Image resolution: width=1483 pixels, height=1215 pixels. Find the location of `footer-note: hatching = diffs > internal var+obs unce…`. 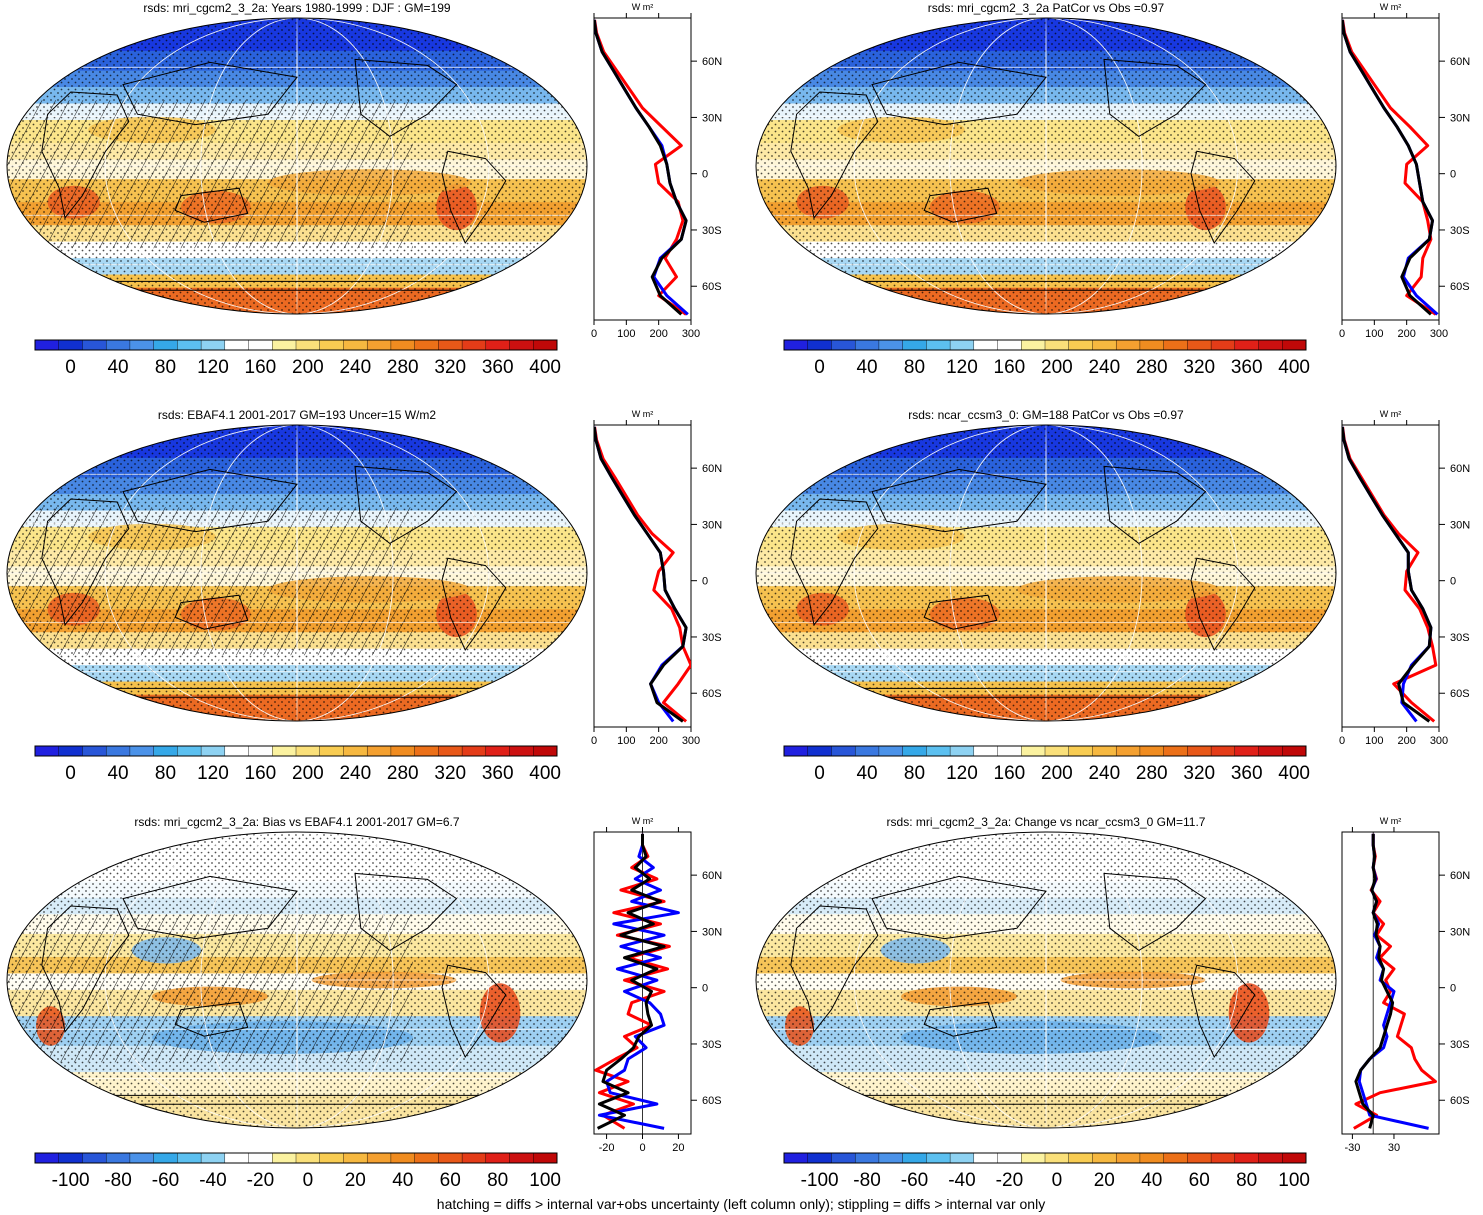

footer-note: hatching = diffs > internal var+obs unce… is located at coordinates (741, 1204).